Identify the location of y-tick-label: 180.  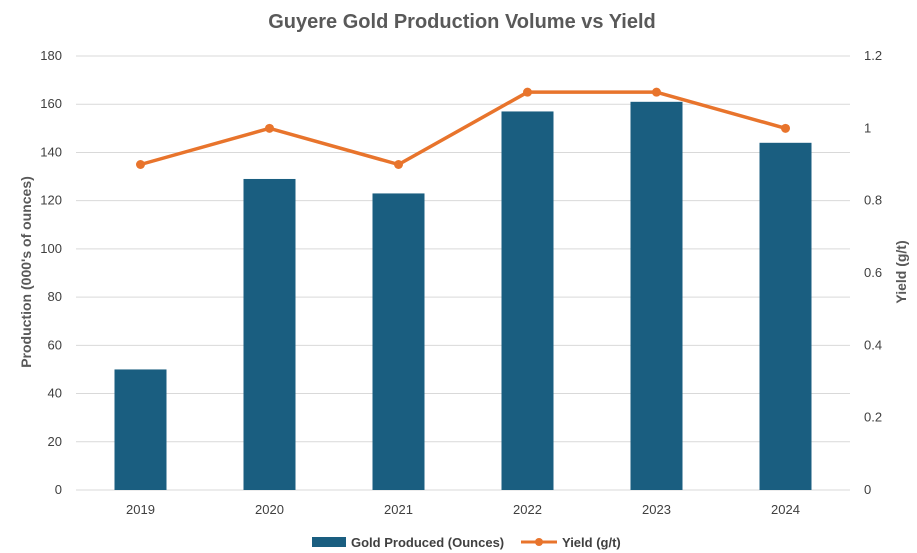
(51, 55).